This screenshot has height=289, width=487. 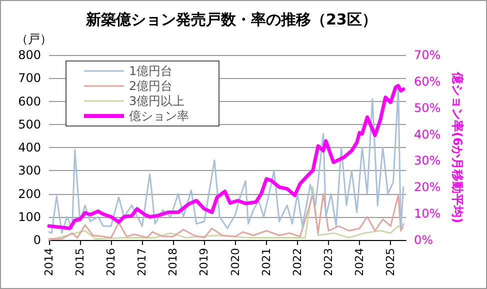 What do you see at coordinates (235, 262) in the screenshot?
I see `x-tick-label: 2020` at bounding box center [235, 262].